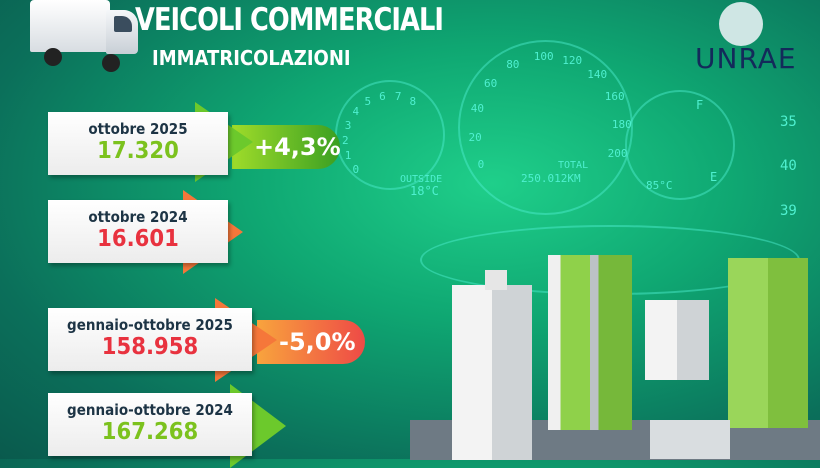  Describe the element at coordinates (251, 58) in the screenshot. I see `page-subtitle: IMMATRICOLAZIONI` at that location.